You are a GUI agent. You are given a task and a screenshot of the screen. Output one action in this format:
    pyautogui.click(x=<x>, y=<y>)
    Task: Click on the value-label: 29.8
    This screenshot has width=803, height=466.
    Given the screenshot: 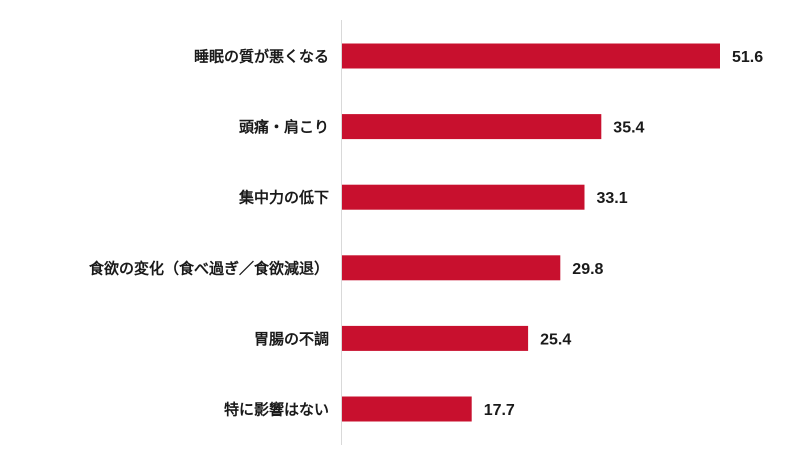 What is the action you would take?
    pyautogui.click(x=587, y=269)
    